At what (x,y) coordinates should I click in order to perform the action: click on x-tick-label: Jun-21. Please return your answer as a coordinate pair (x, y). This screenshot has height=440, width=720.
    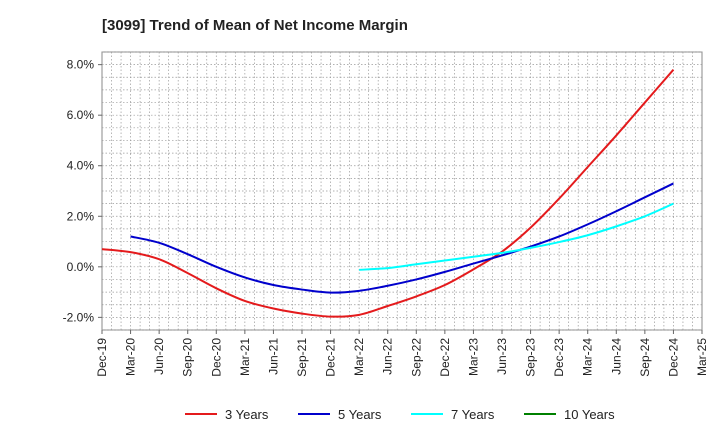
    Looking at the image, I should click on (273, 356).